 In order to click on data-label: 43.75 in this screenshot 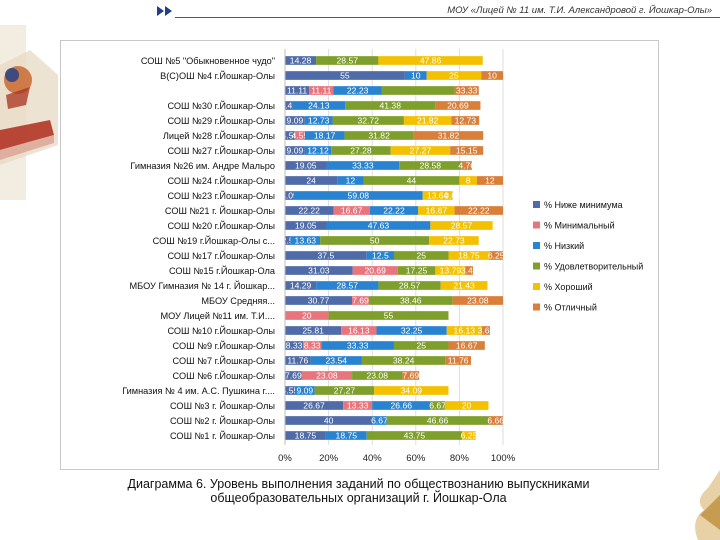, I will do `click(415, 436)`.